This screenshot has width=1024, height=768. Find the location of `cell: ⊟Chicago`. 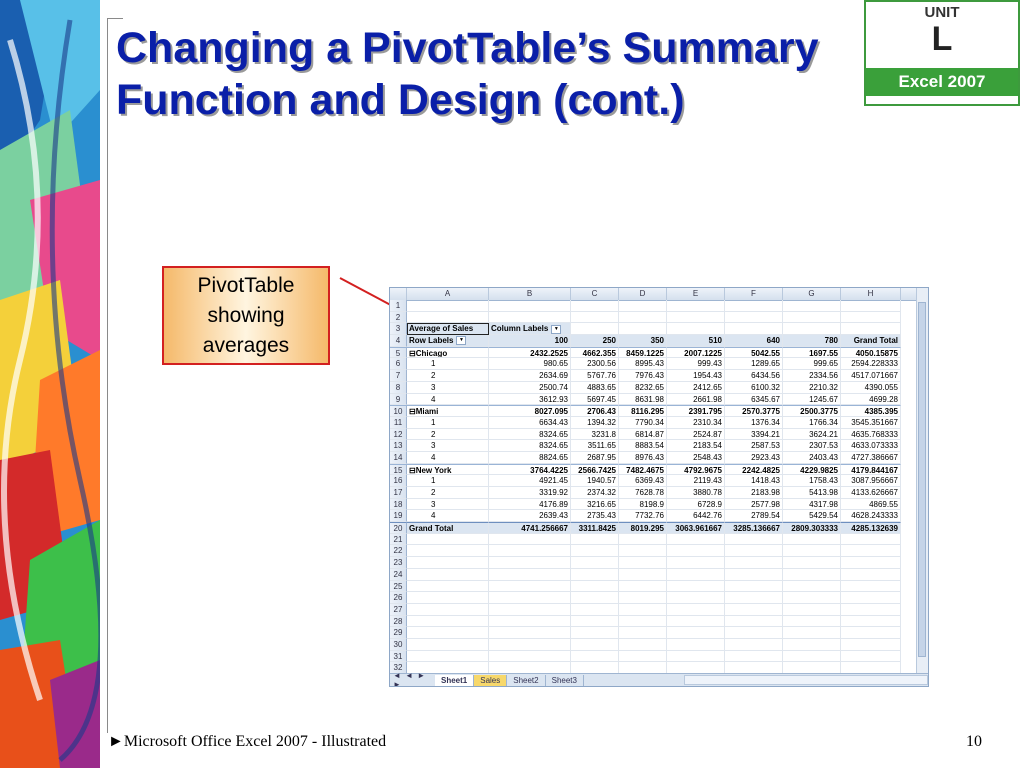

cell: ⊟Chicago is located at coordinates (448, 352).